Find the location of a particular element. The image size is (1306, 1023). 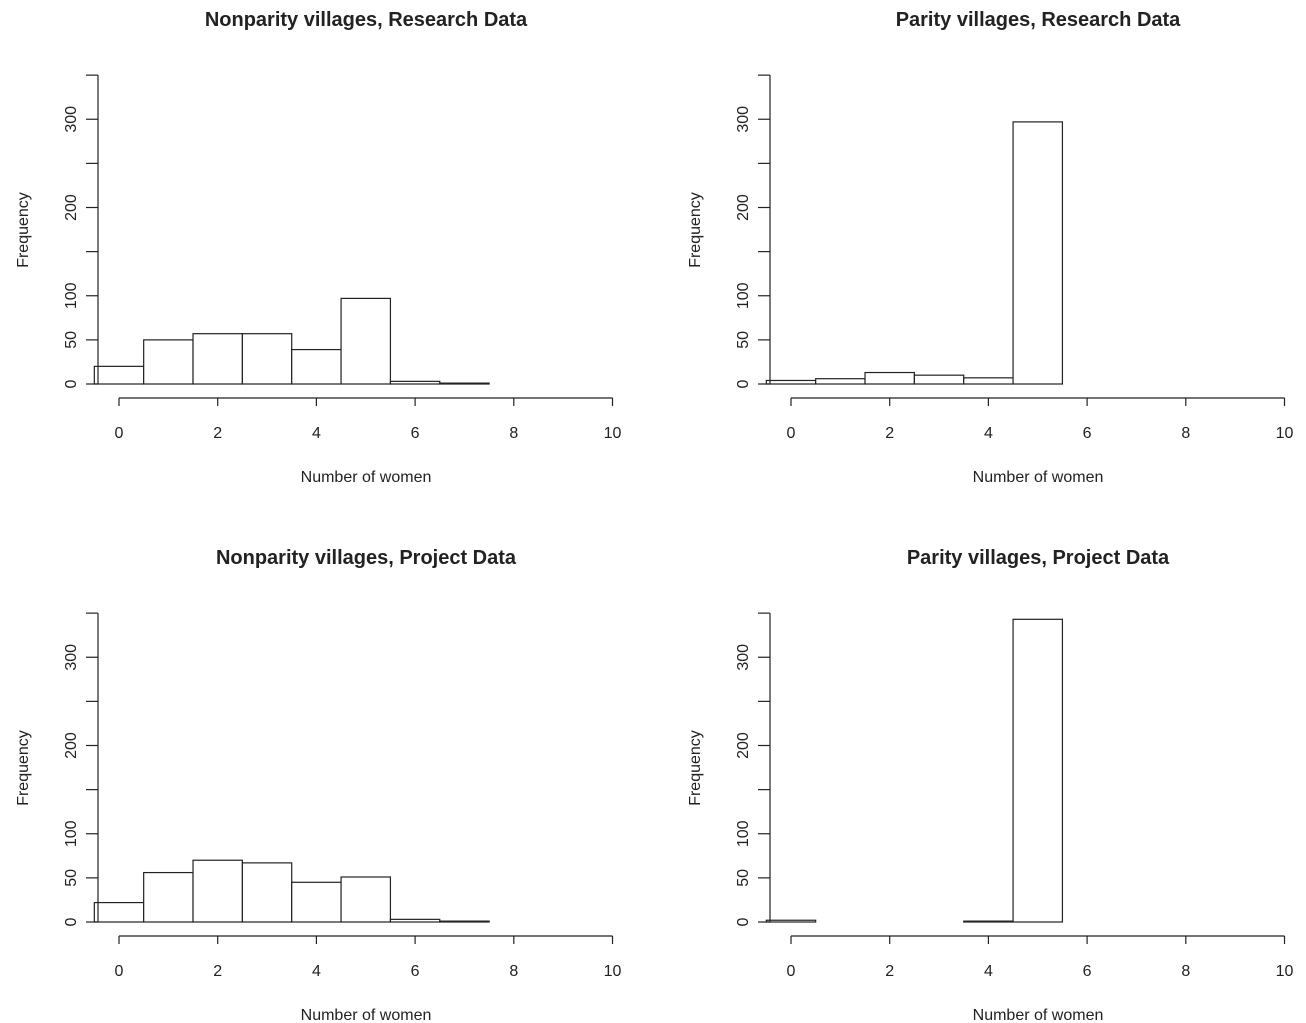

chart-title: Parity villages, Project Data is located at coordinates (1038, 558).